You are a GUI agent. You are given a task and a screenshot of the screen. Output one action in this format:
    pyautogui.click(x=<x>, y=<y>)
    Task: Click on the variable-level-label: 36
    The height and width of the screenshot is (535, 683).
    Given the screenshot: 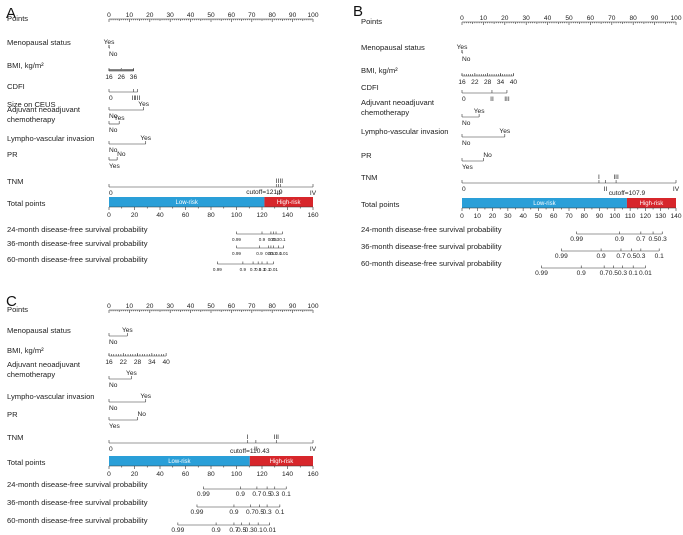 What is the action you would take?
    pyautogui.click(x=134, y=77)
    